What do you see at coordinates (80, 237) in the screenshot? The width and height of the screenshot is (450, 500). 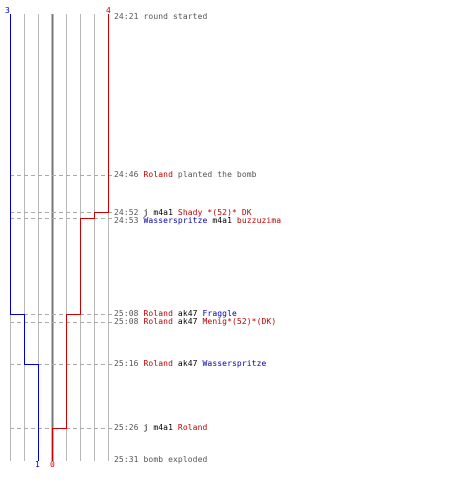 I see `terrorist-alive-line` at bounding box center [80, 237].